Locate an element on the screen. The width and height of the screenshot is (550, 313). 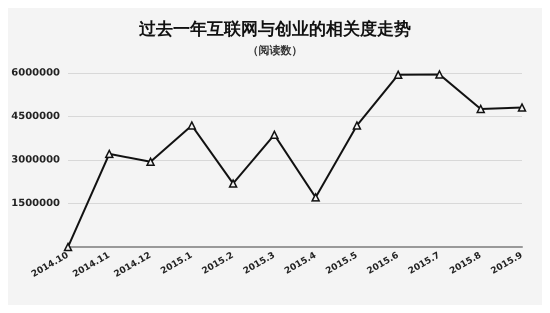
chart-subtitle: （阅读数） is located at coordinates (275, 50).